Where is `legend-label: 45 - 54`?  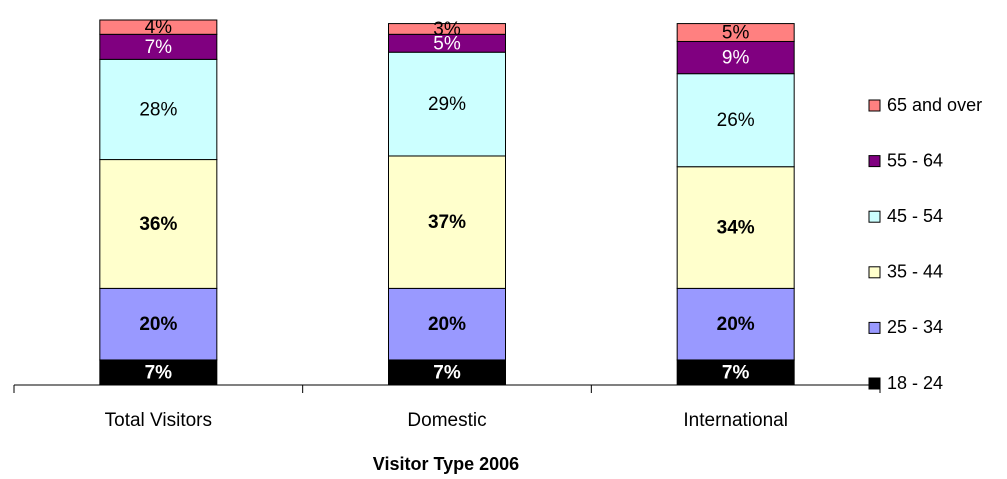
legend-label: 45 - 54 is located at coordinates (915, 216).